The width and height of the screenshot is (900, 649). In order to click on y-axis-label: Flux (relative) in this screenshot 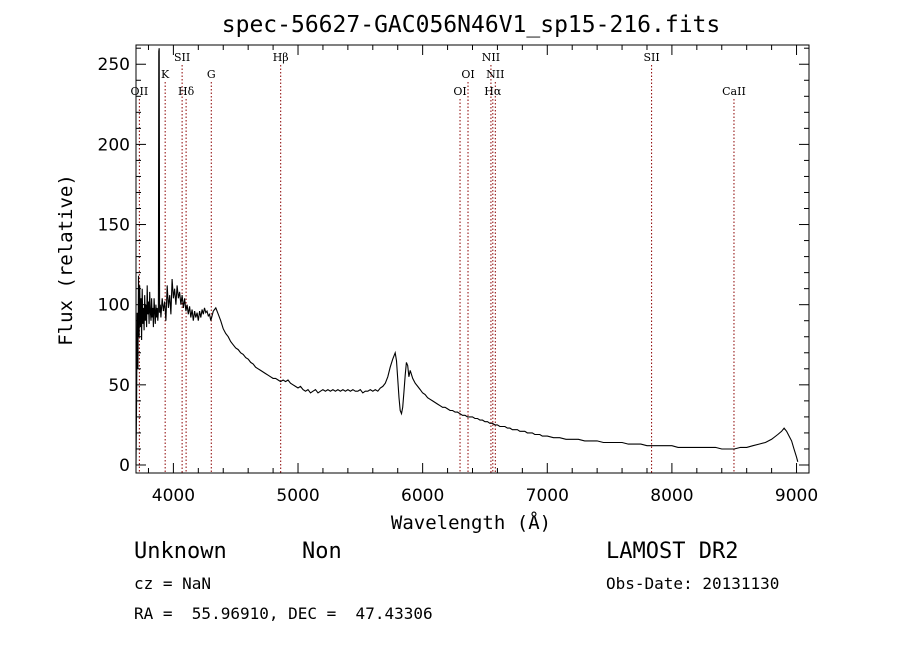, I will do `click(66, 260)`.